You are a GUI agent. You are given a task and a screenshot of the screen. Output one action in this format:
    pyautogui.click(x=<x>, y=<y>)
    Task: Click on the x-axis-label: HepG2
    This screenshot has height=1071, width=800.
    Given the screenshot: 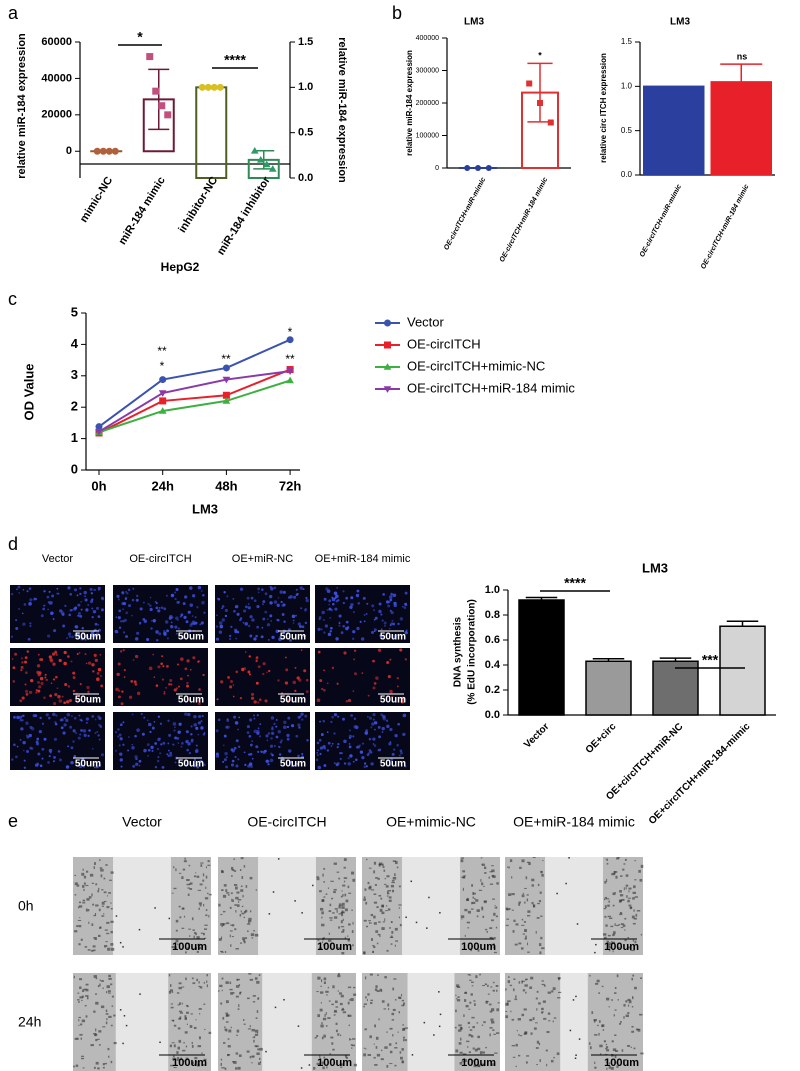 What is the action you would take?
    pyautogui.click(x=180, y=267)
    